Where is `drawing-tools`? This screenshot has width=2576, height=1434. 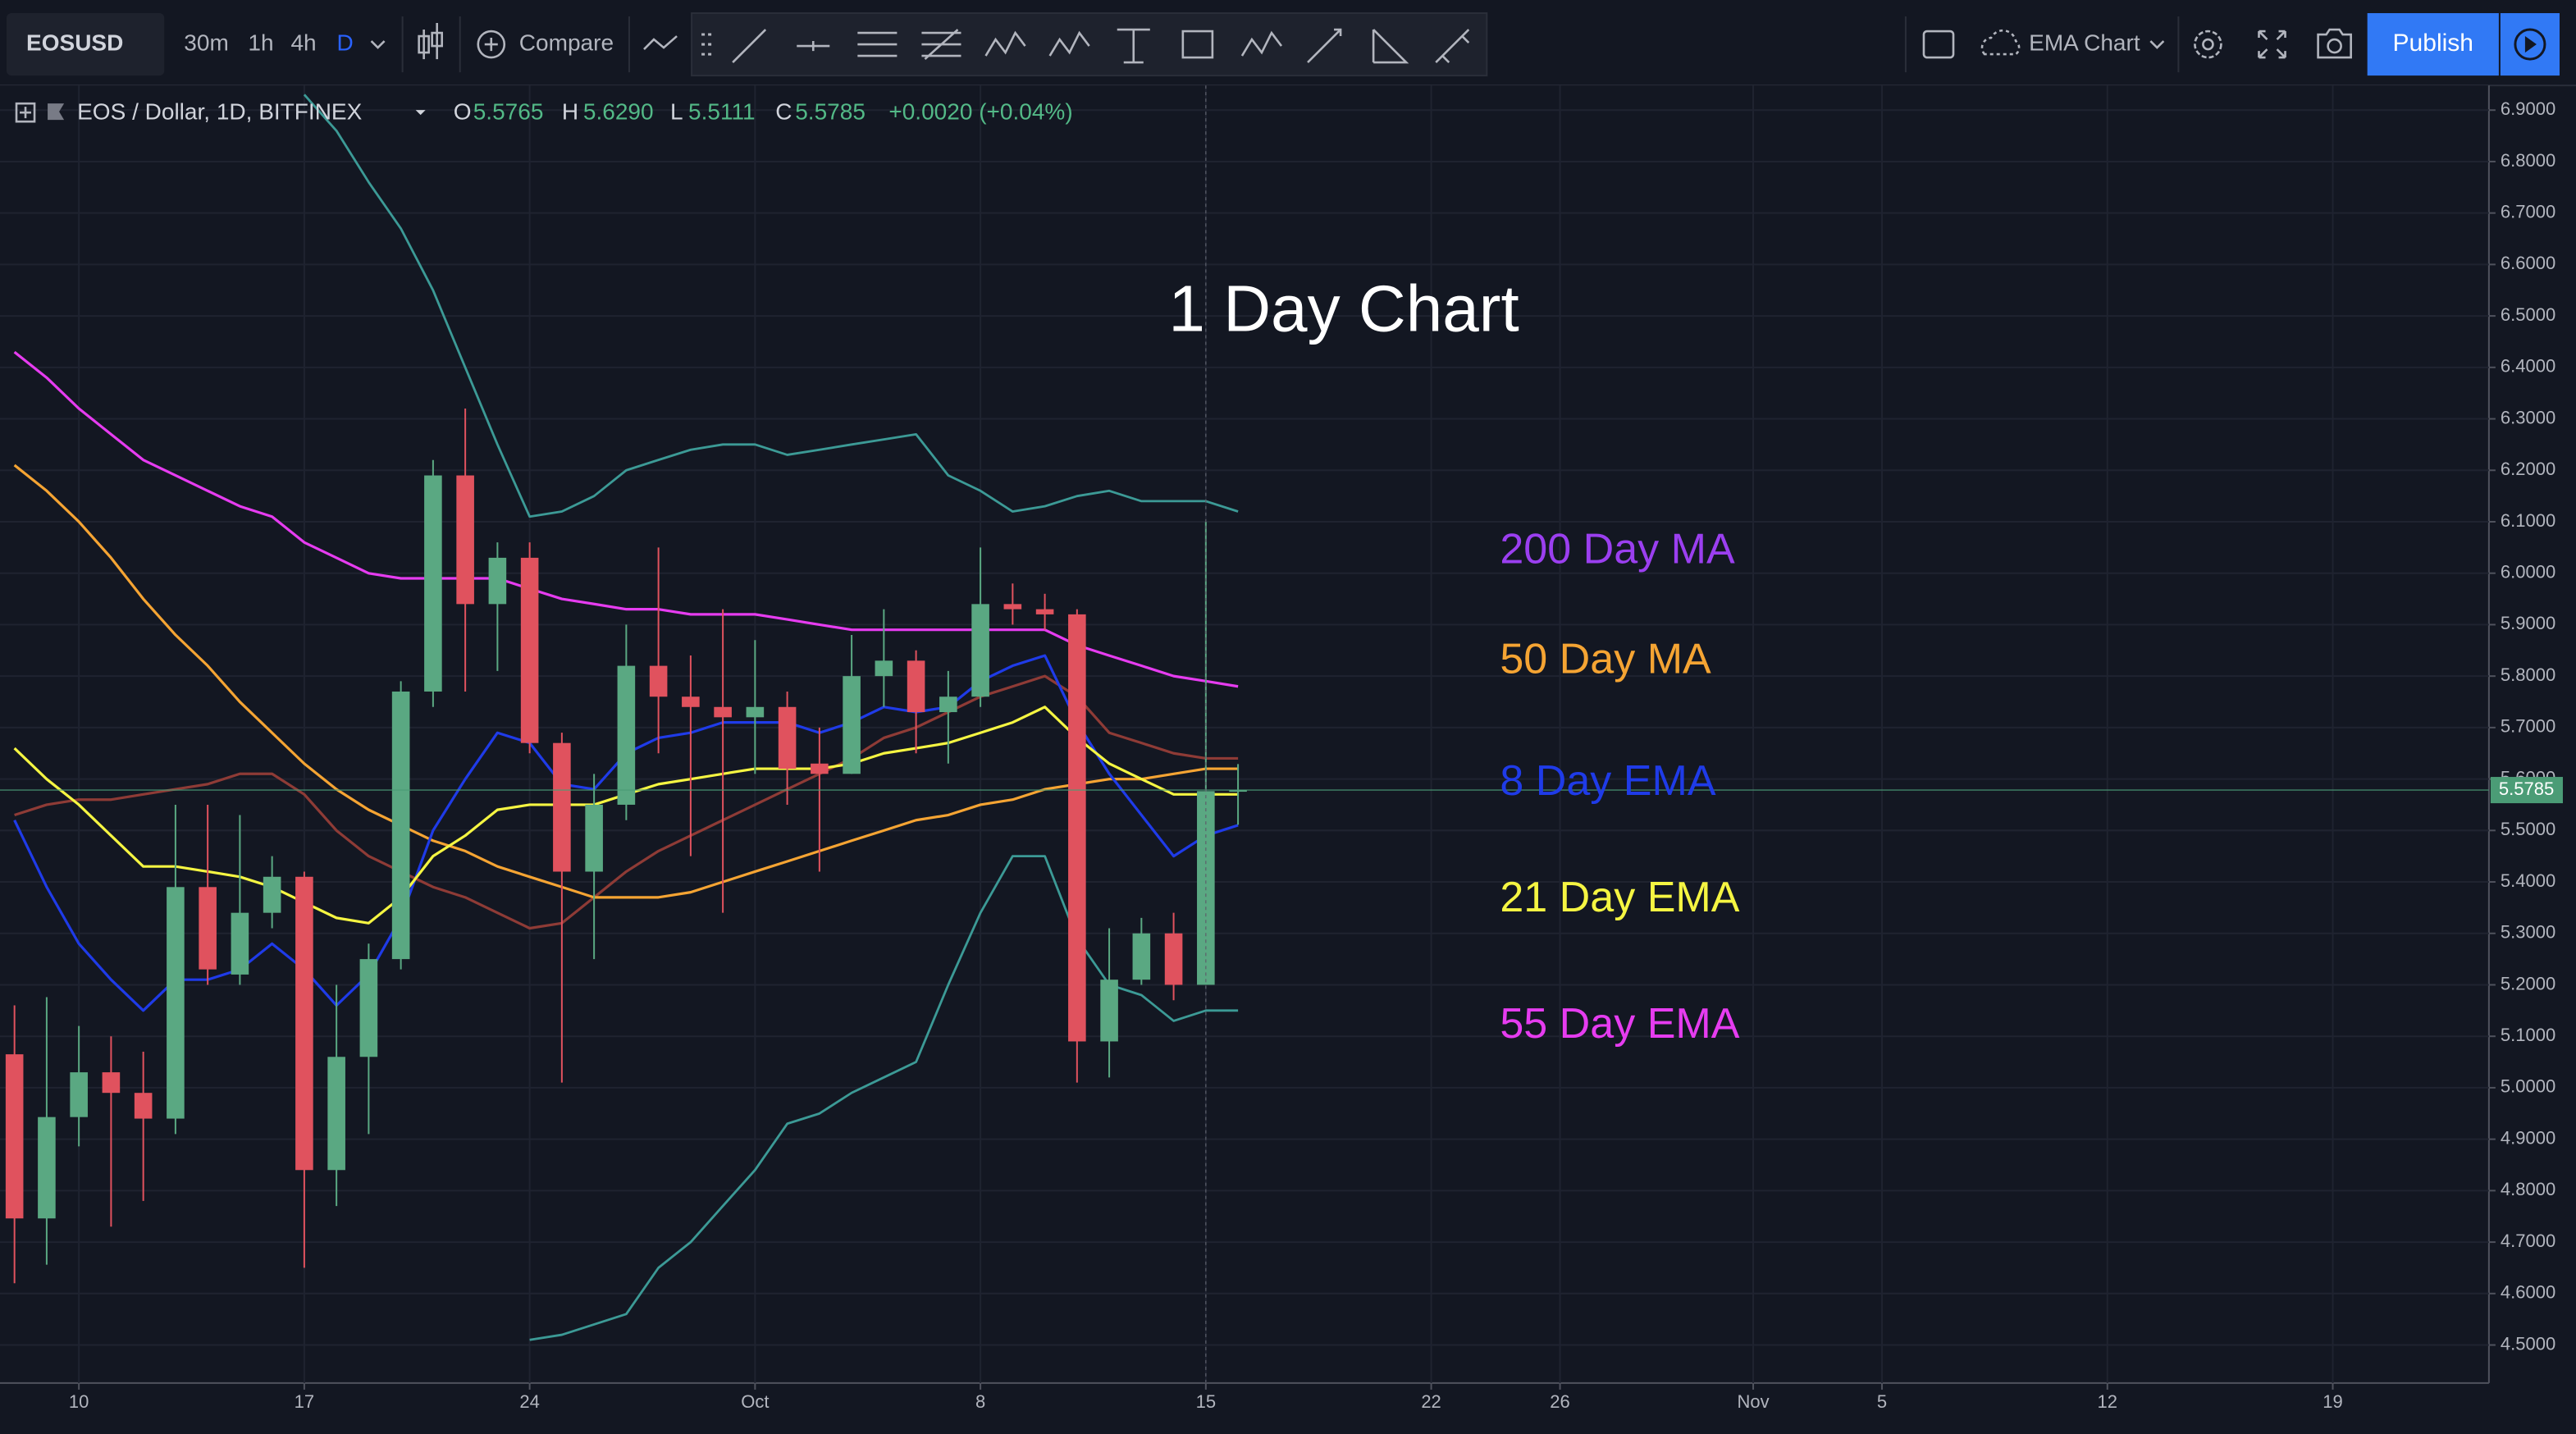
drawing-tools is located at coordinates (1101, 46).